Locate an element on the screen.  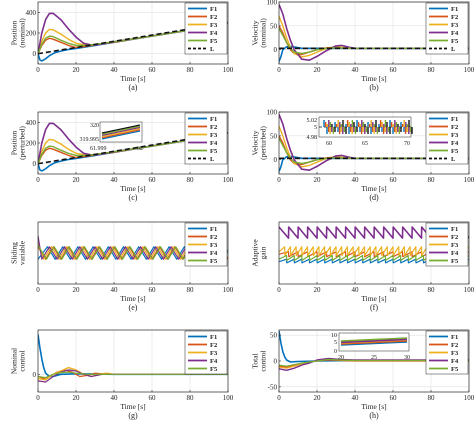
y-axis-label-line: (perturbed) is located at coordinates (22, 143).